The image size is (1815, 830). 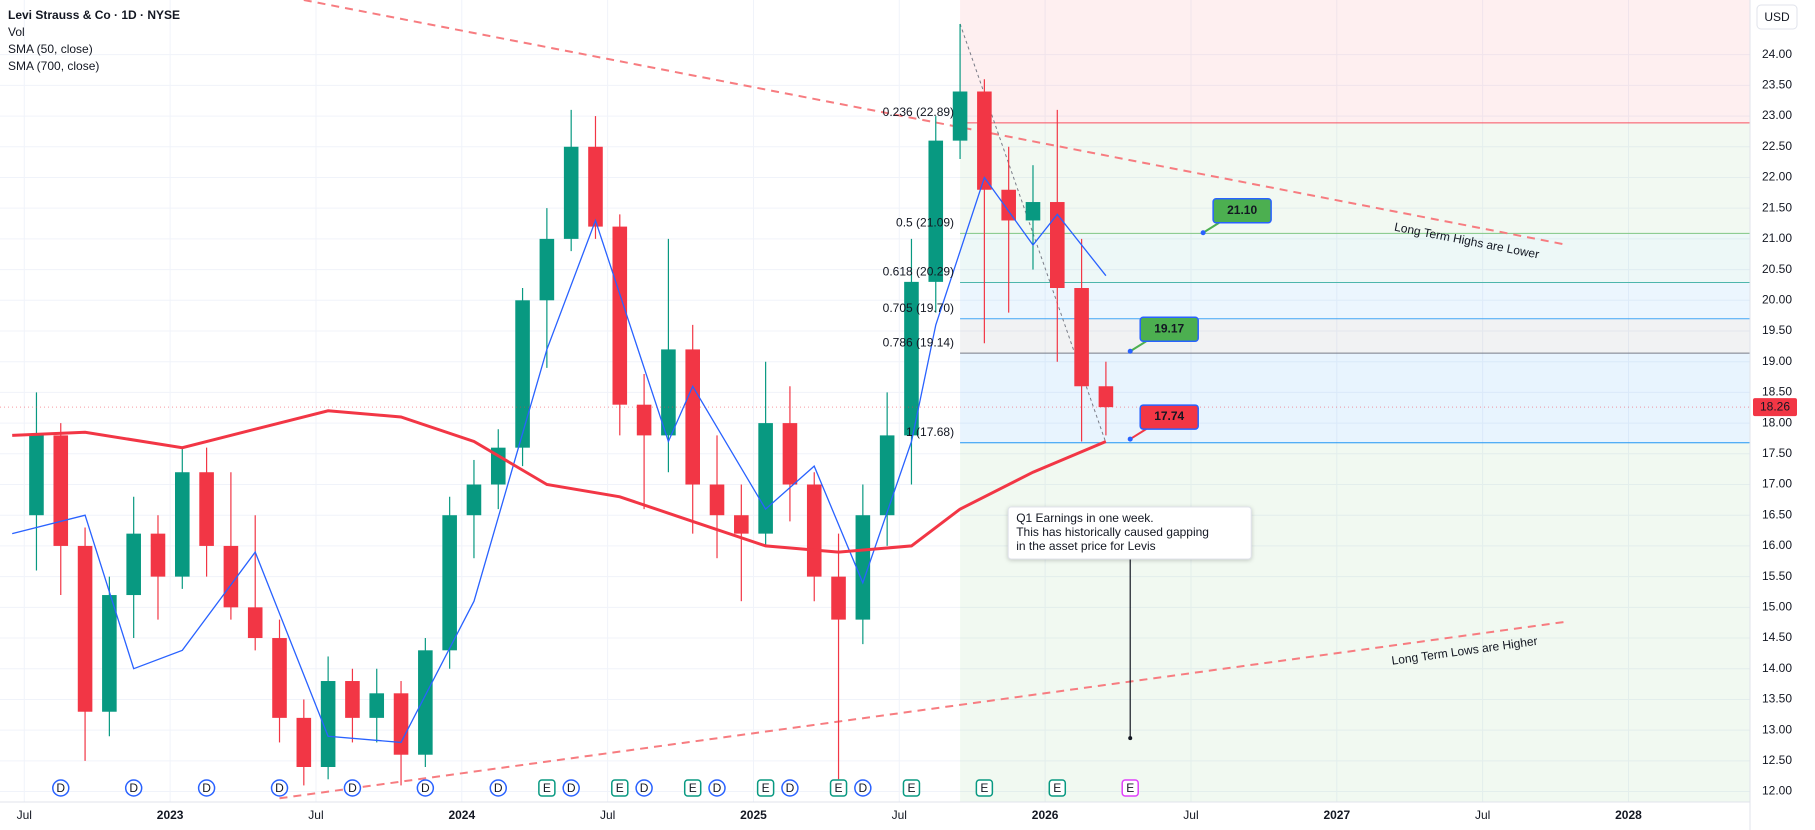 What do you see at coordinates (930, 432) in the screenshot?
I see `fib-label: 1 (17.68)` at bounding box center [930, 432].